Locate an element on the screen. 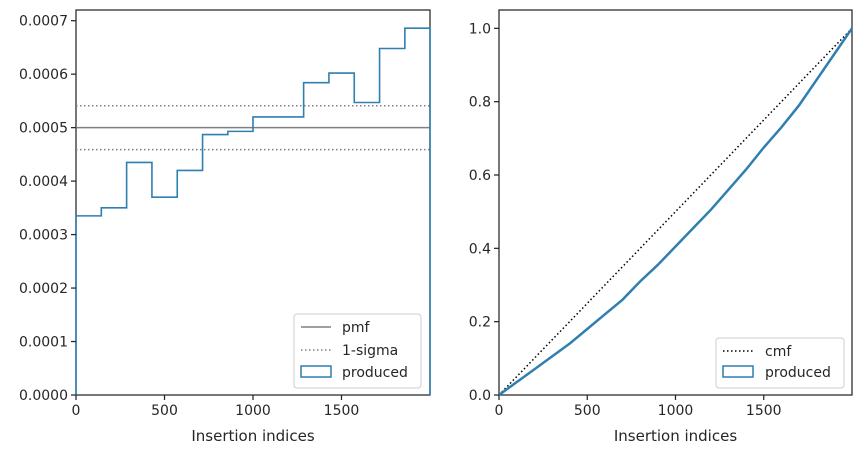 The width and height of the screenshot is (861, 453). y-tick-label: 0.0000 is located at coordinates (43, 396).